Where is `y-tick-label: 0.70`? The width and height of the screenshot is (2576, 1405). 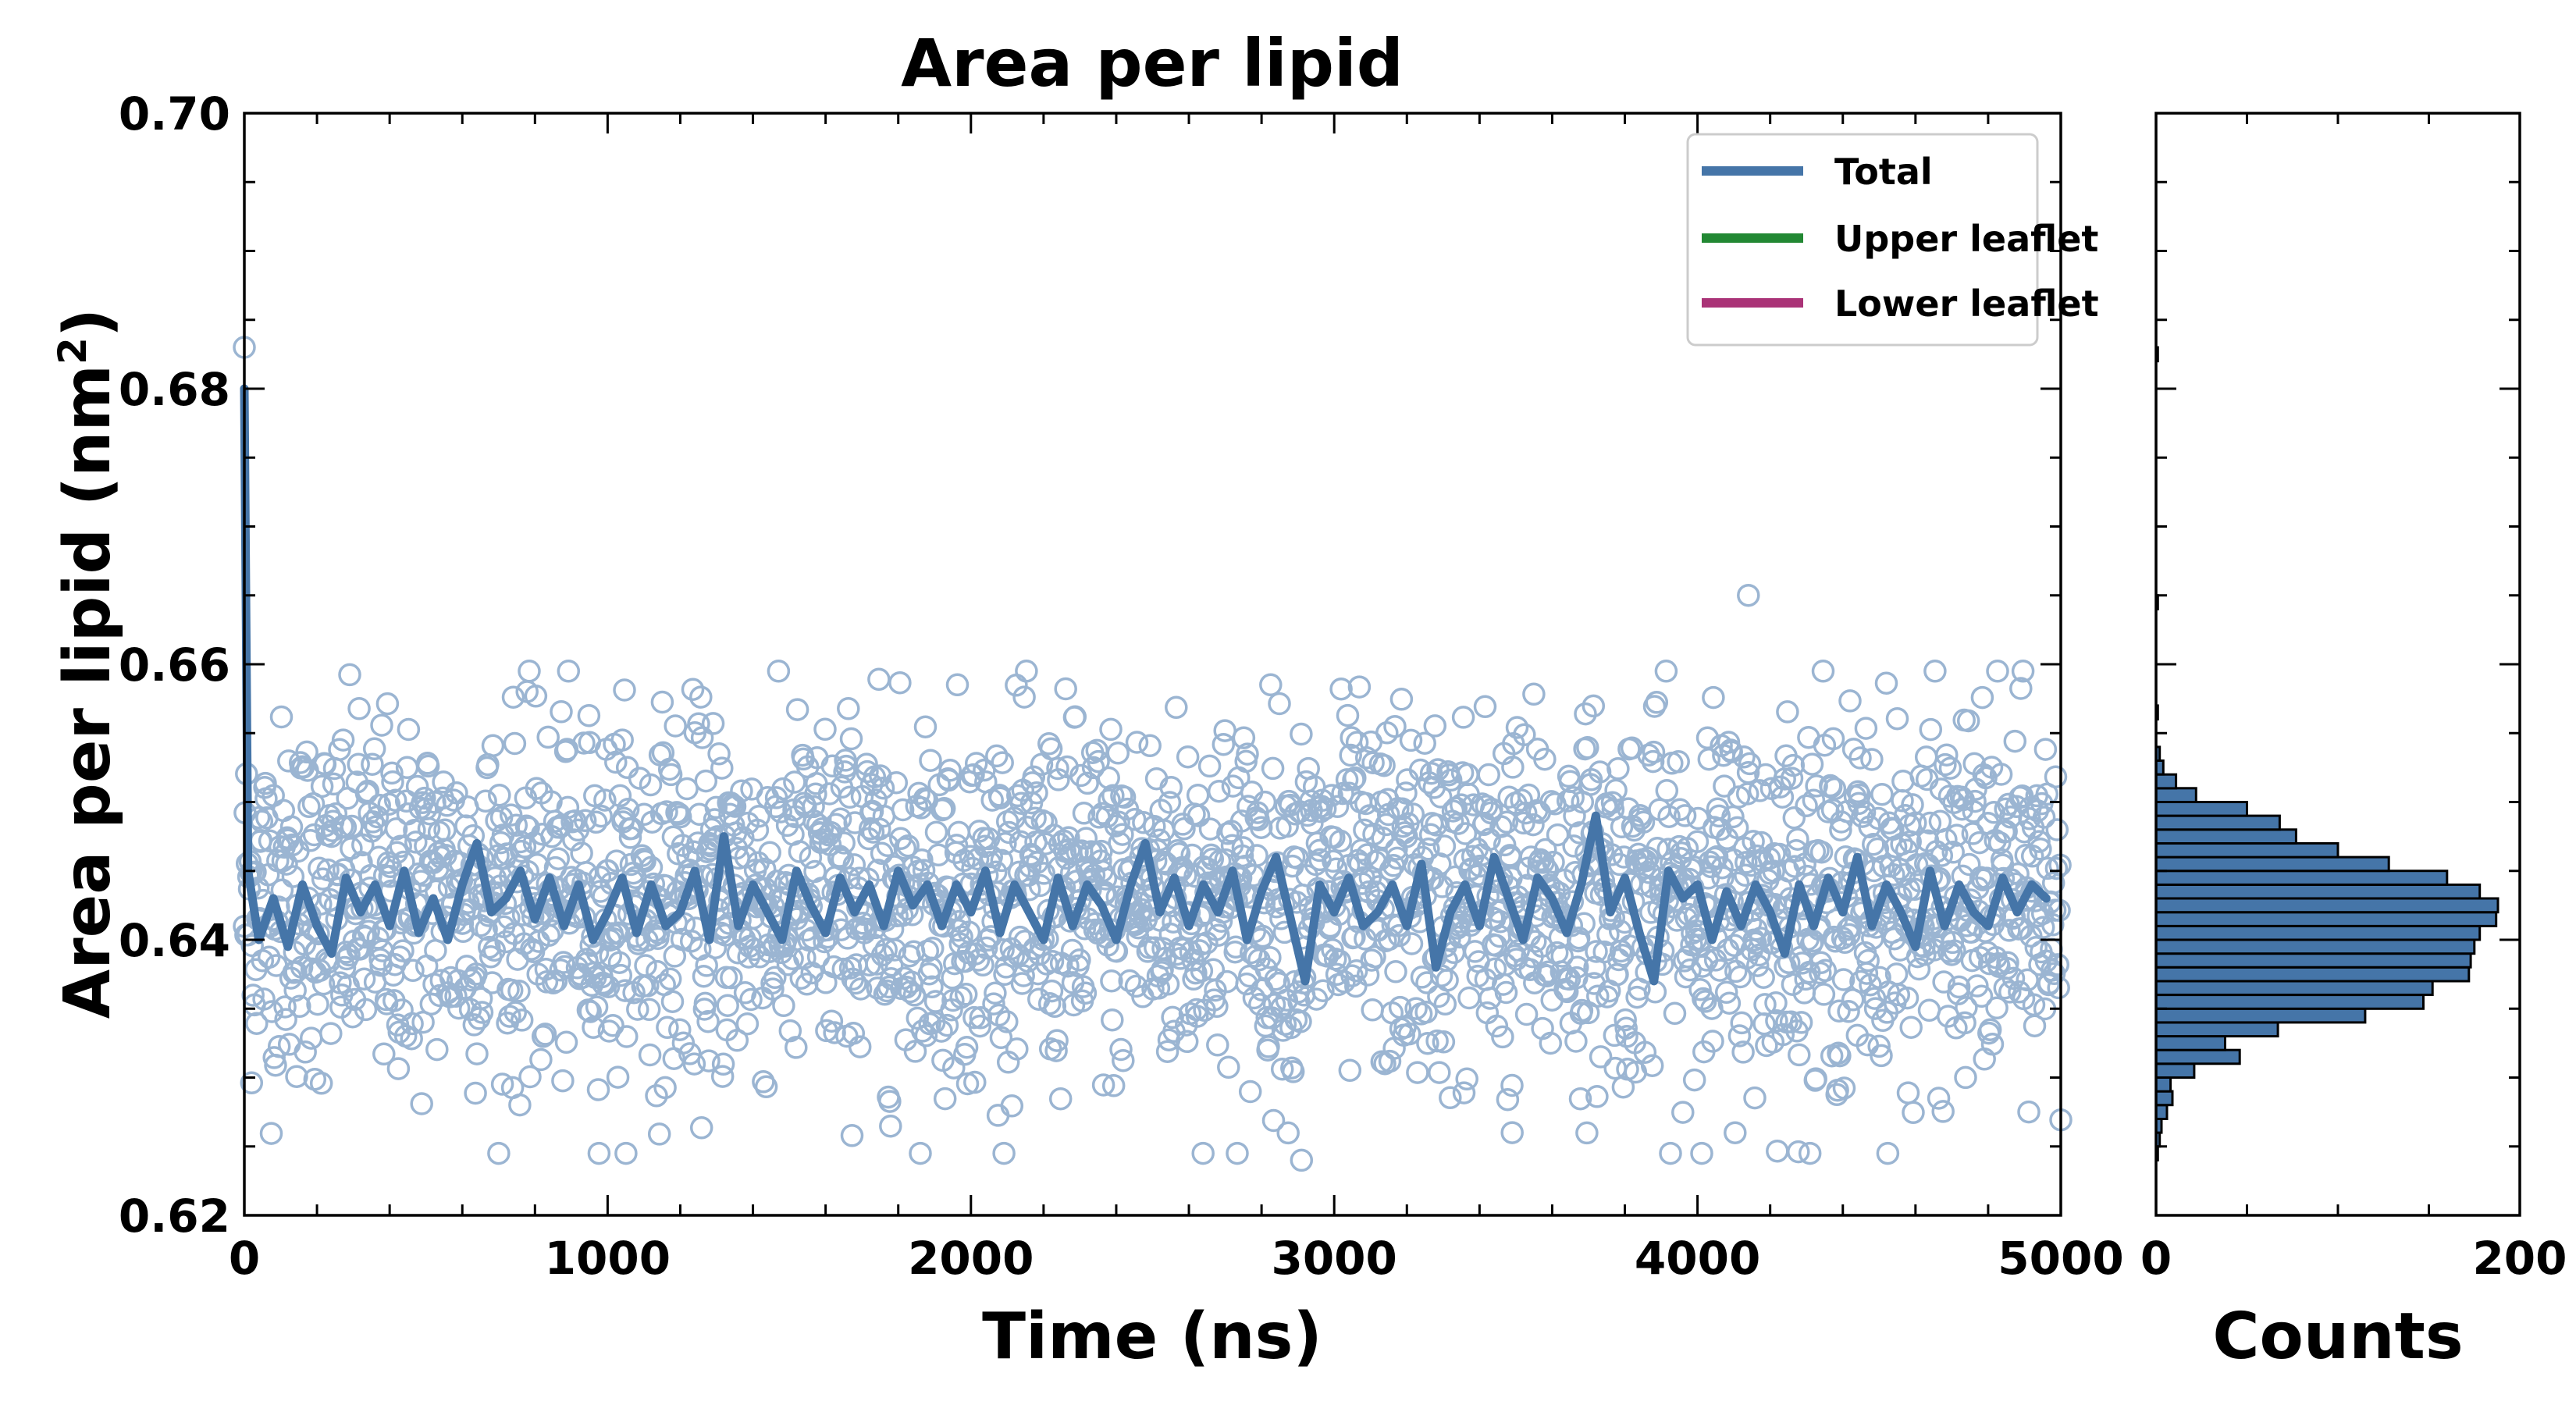 y-tick-label: 0.70 is located at coordinates (174, 113).